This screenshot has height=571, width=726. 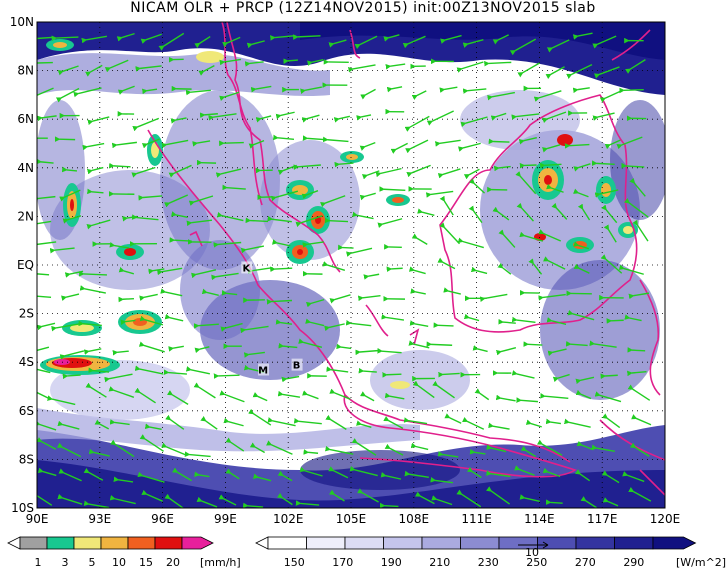 What do you see at coordinates (403, 543) in the screenshot?
I see `olr-colorbar-swatch` at bounding box center [403, 543].